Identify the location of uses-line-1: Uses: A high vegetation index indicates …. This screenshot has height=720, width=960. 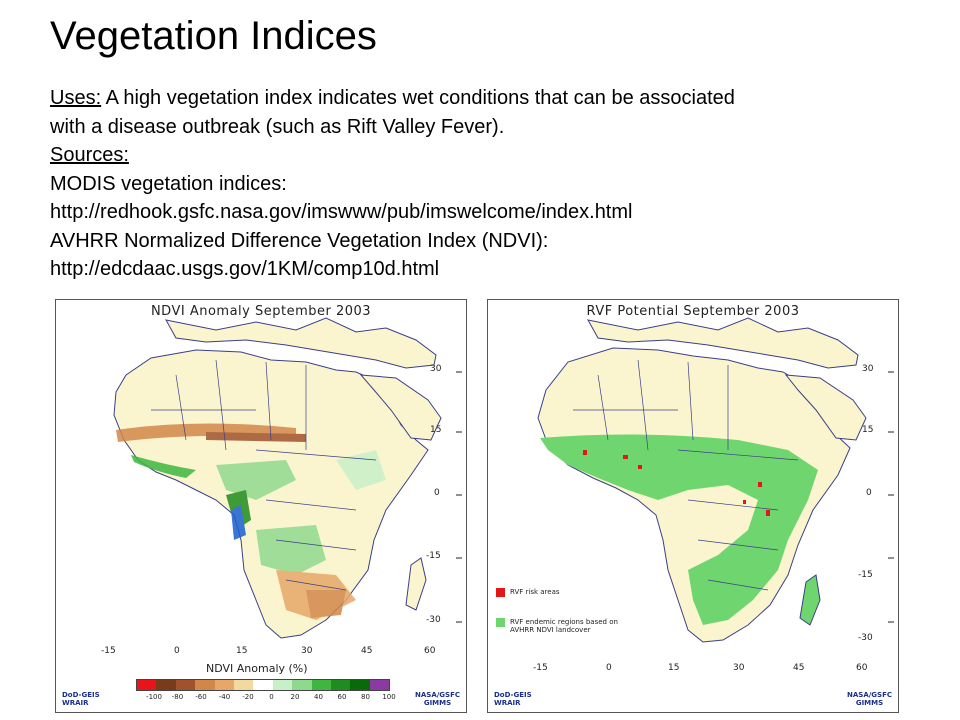
(490, 98).